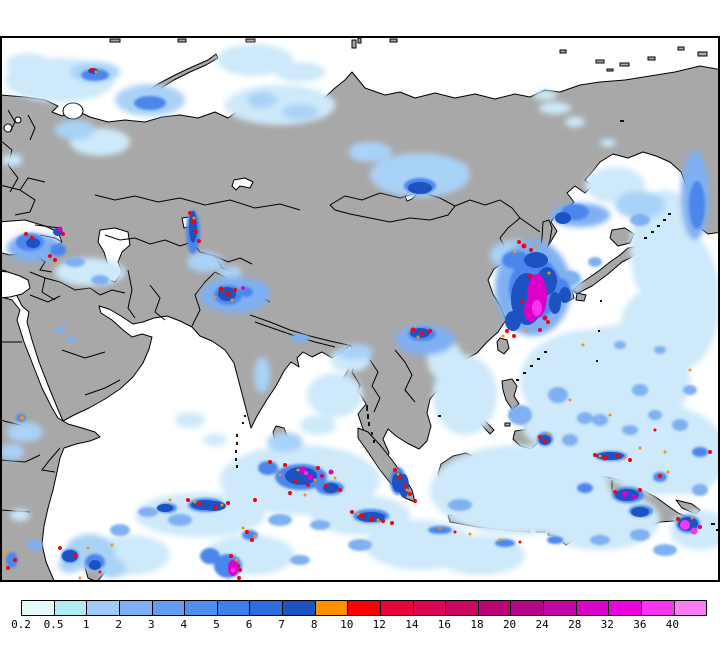 The height and width of the screenshot is (660, 720). Describe the element at coordinates (640, 624) in the screenshot. I see `legend-tick-label: 36` at that location.